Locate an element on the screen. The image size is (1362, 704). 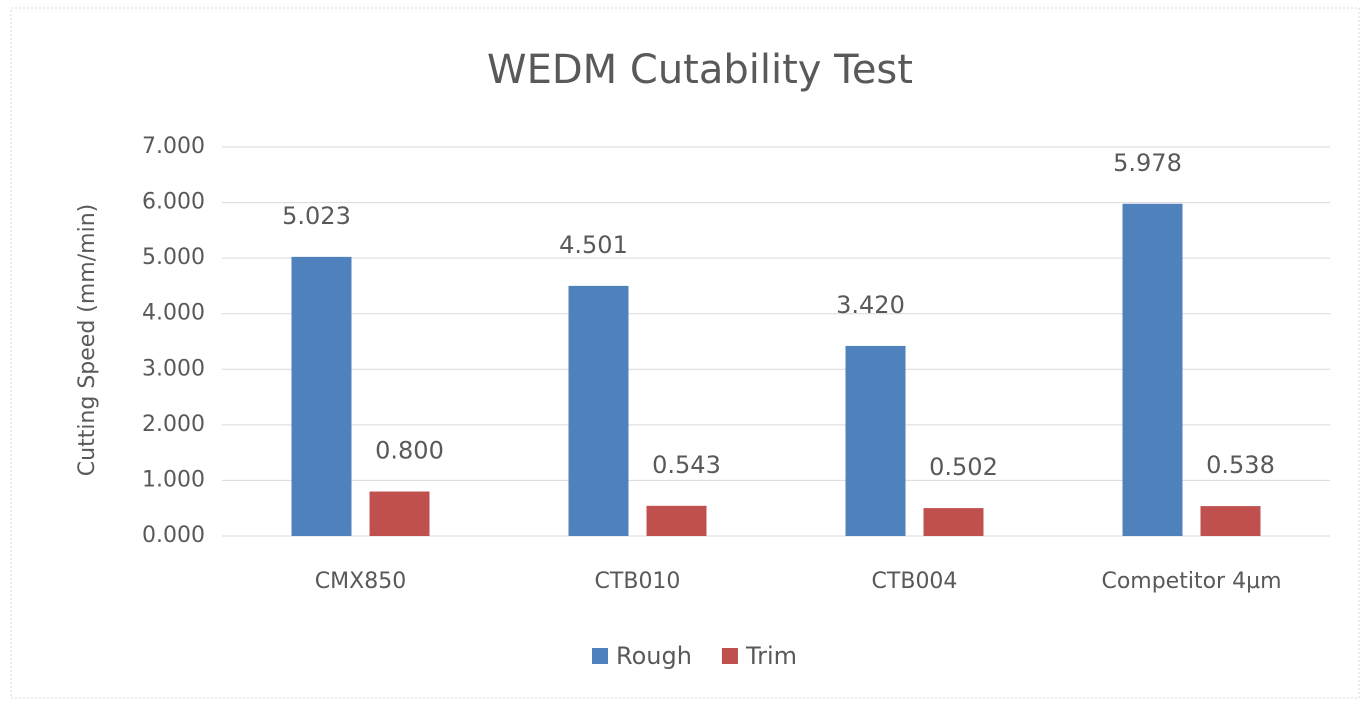
x-tick-label: Competitor 4µm is located at coordinates (1191, 581).